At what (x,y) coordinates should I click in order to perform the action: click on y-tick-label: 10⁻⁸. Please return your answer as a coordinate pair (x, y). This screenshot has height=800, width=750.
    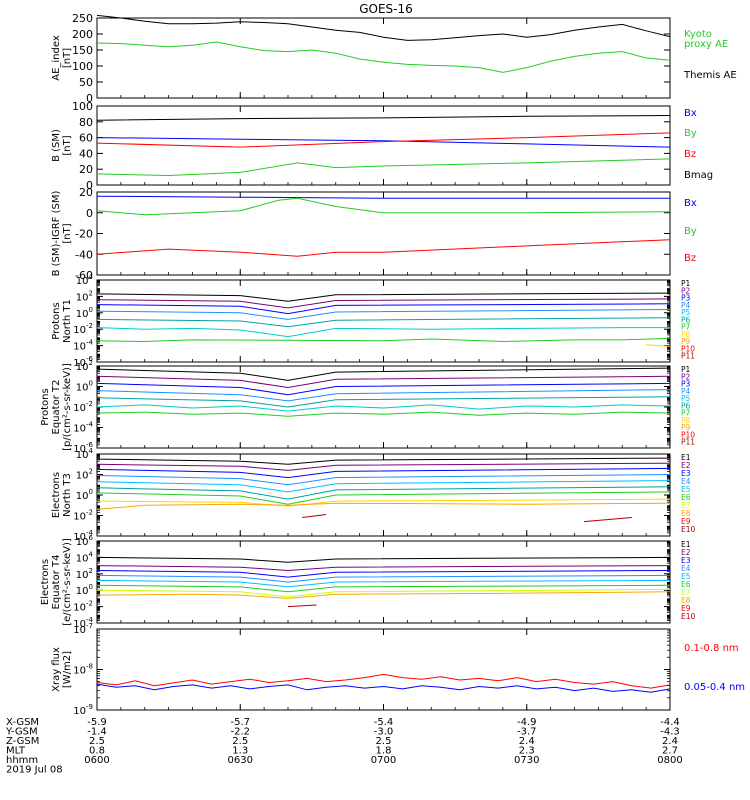
    Looking at the image, I should click on (83, 670).